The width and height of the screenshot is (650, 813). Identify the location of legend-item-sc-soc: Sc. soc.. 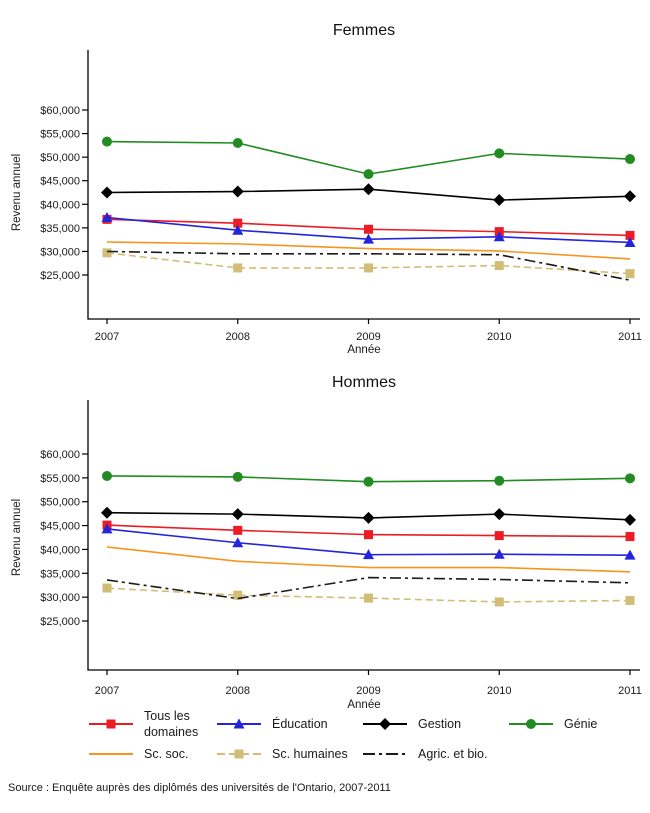
(138, 754).